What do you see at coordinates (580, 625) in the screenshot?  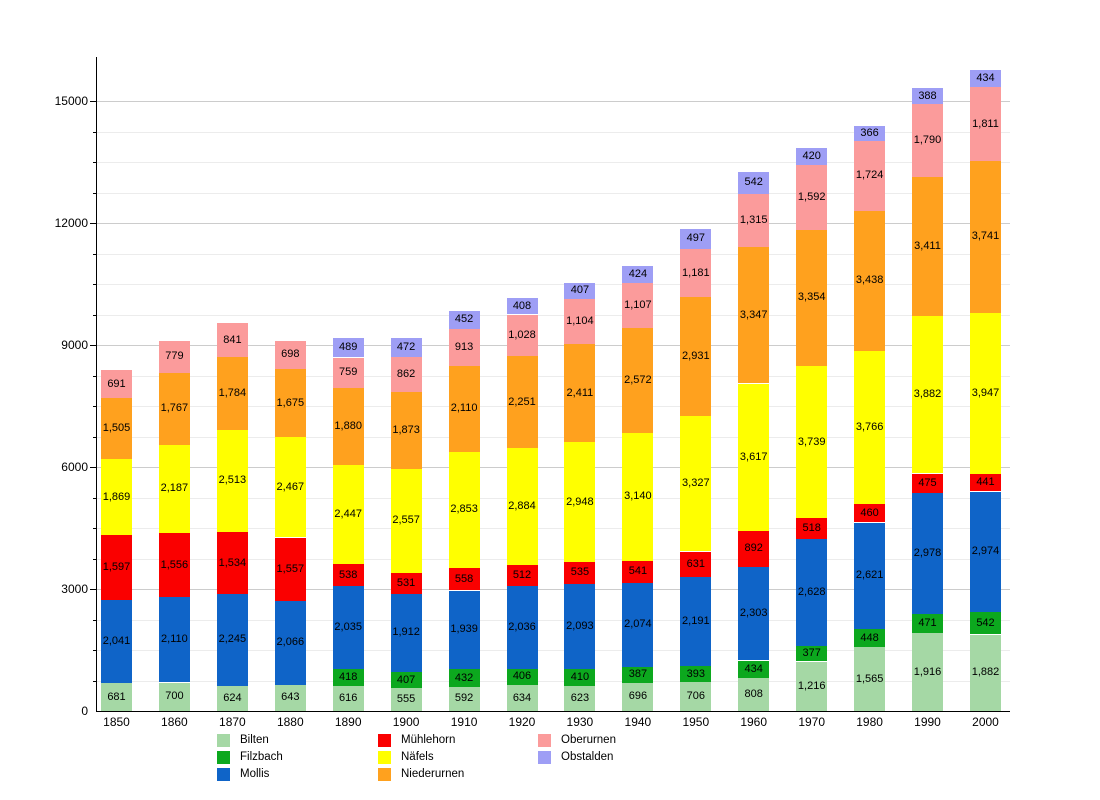 I see `bar-value-label: 2,093` at bounding box center [580, 625].